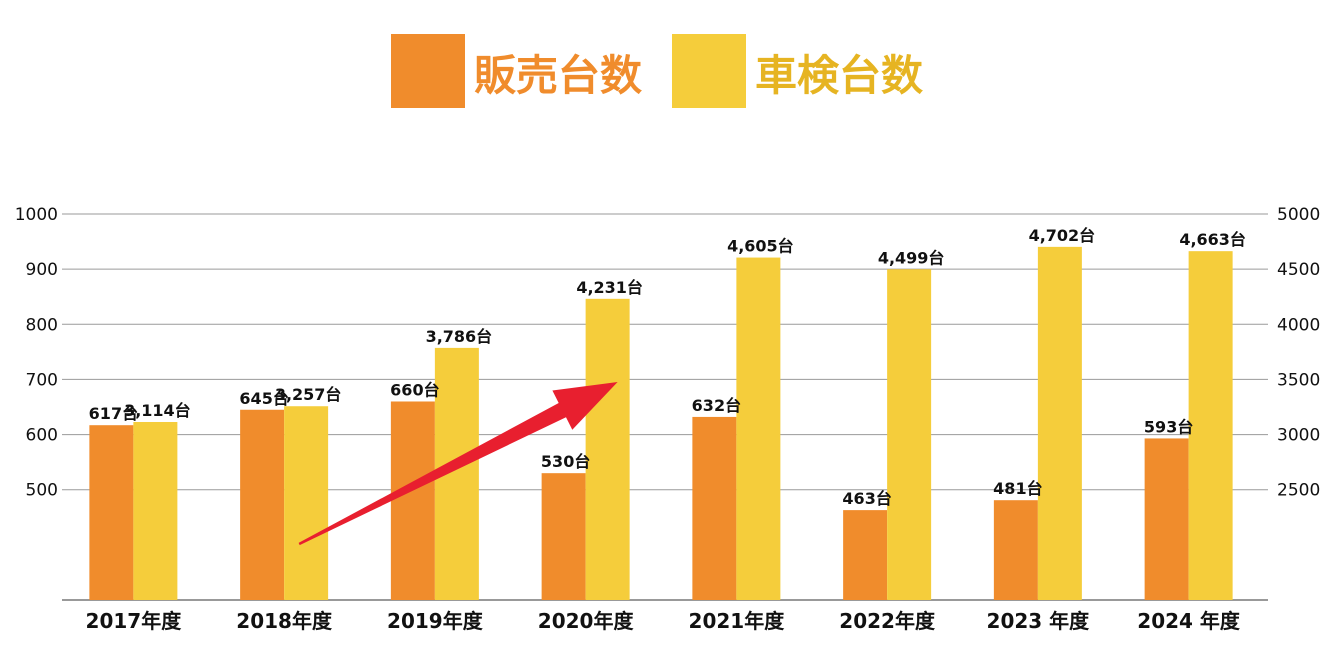 The image size is (1332, 664). What do you see at coordinates (1062, 235) in the screenshot?
I see `value-label-inspection: 4,702台` at bounding box center [1062, 235].